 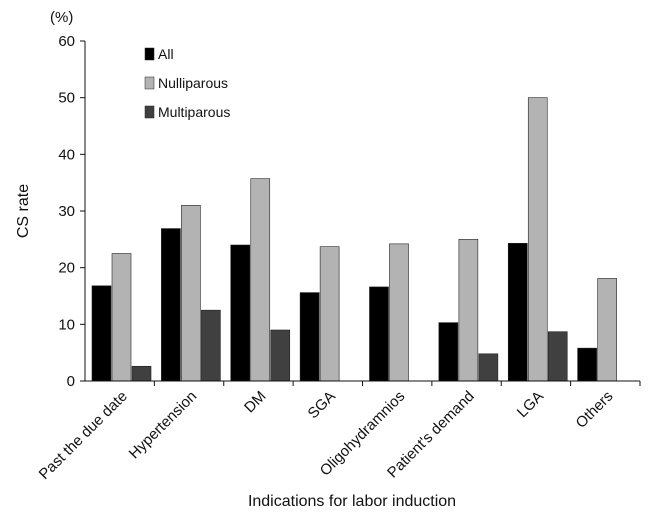 What do you see at coordinates (149, 83) in the screenshot?
I see `legend-swatch-nulliparous` at bounding box center [149, 83].